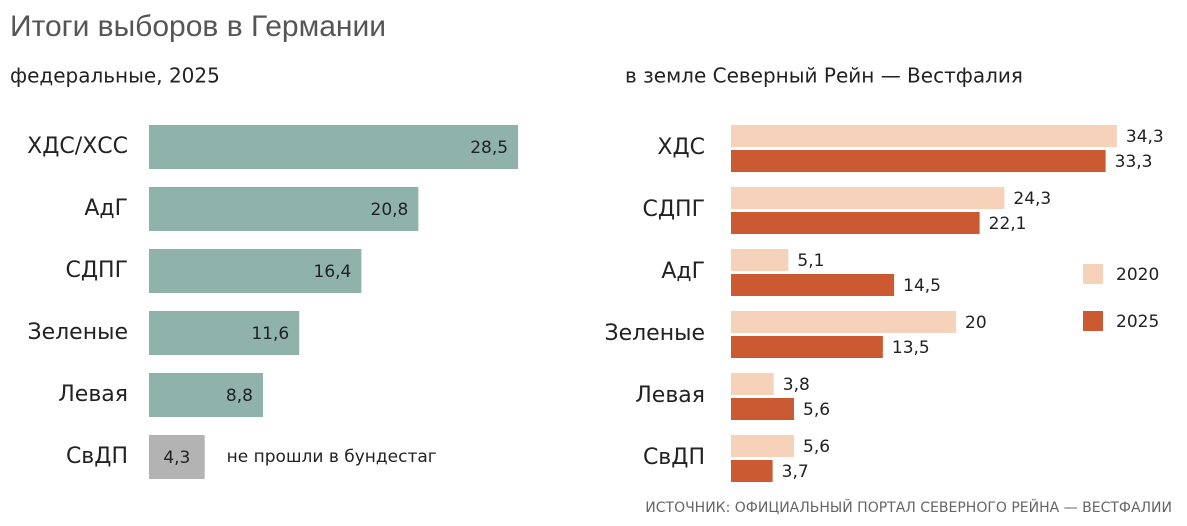  I want to click on value-label: 13,5, so click(911, 348).